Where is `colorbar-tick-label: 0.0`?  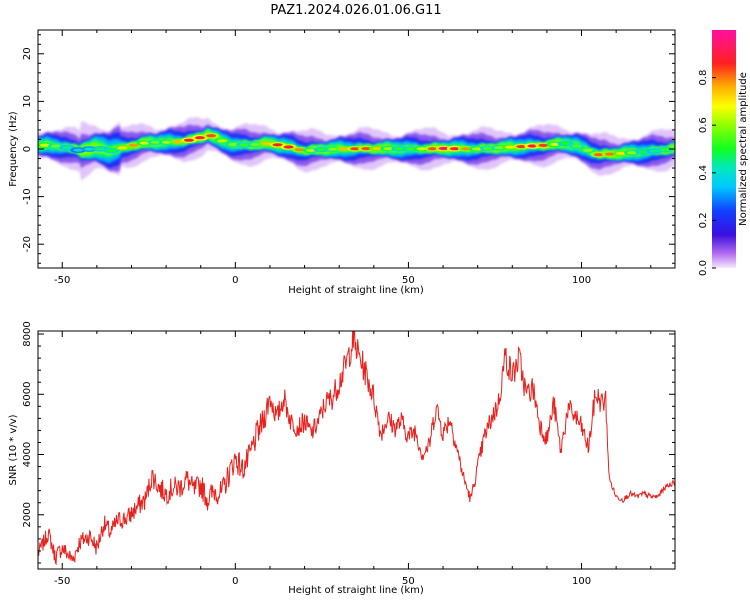 colorbar-tick-label: 0.0 is located at coordinates (703, 268).